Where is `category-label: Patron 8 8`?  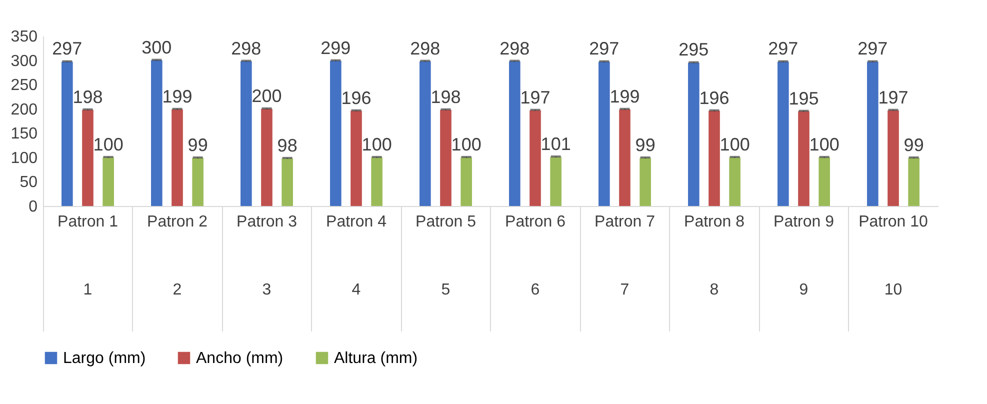
category-label: Patron 8 8 is located at coordinates (714, 256).